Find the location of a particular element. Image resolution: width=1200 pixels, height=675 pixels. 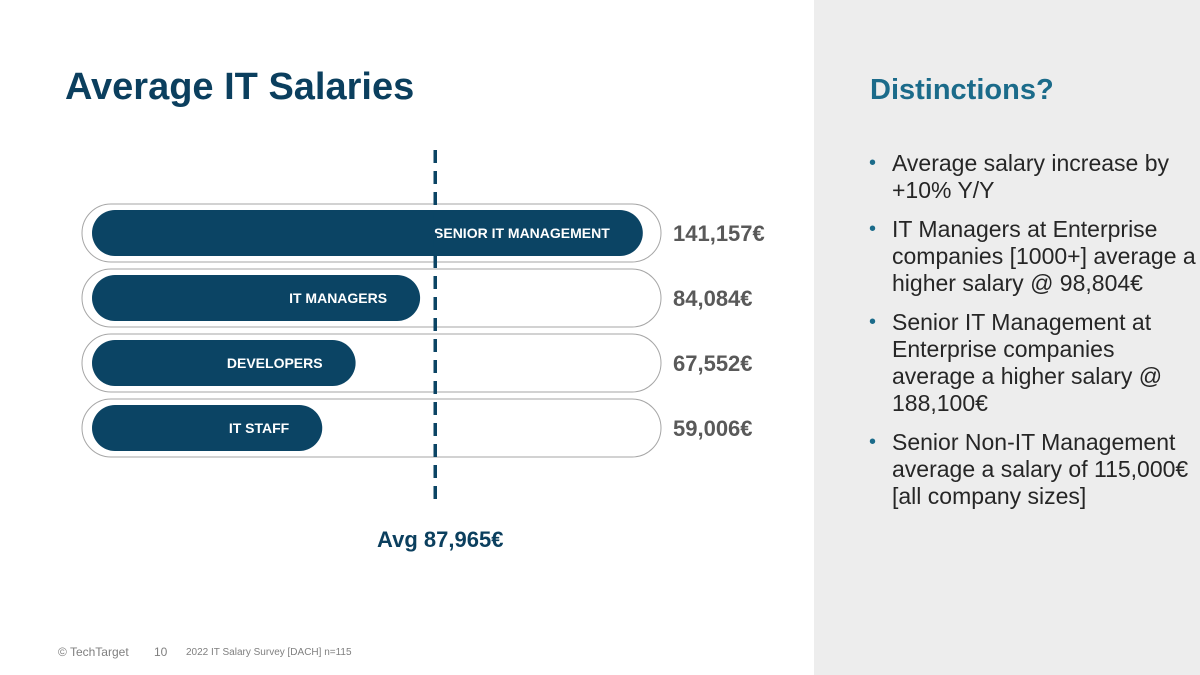

bar-value-label: 59,006€ is located at coordinates (713, 428).